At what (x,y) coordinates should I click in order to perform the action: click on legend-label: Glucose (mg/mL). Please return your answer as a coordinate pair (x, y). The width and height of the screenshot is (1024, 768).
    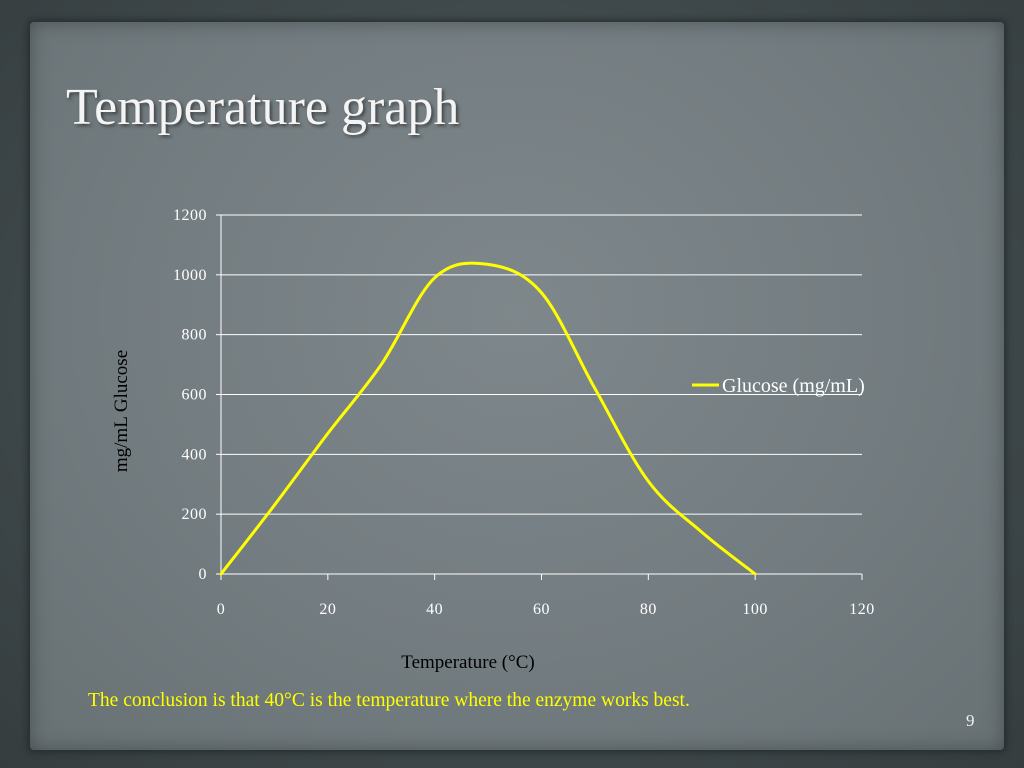
    Looking at the image, I should click on (793, 386).